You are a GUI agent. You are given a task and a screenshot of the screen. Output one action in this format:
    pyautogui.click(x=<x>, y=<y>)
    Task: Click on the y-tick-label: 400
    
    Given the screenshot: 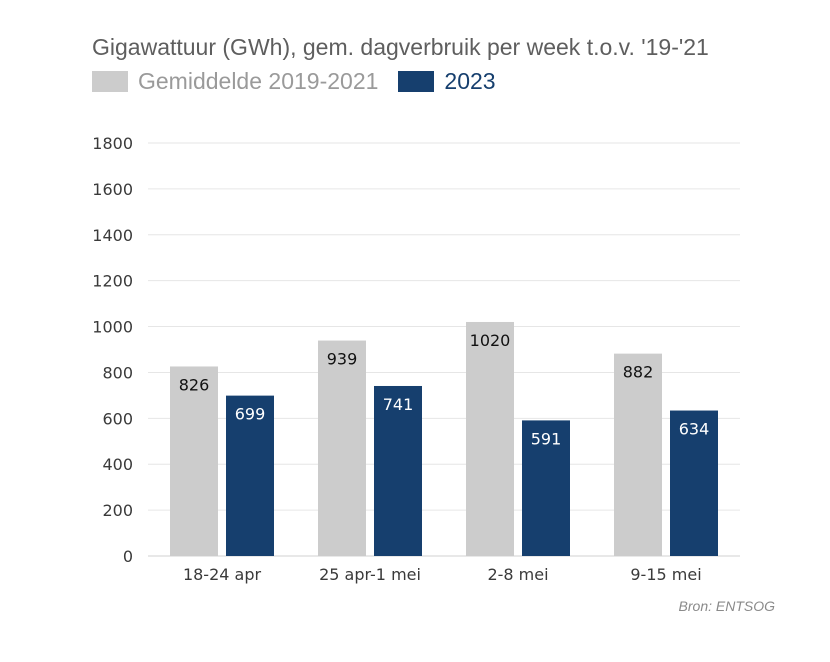 What is the action you would take?
    pyautogui.click(x=117, y=464)
    